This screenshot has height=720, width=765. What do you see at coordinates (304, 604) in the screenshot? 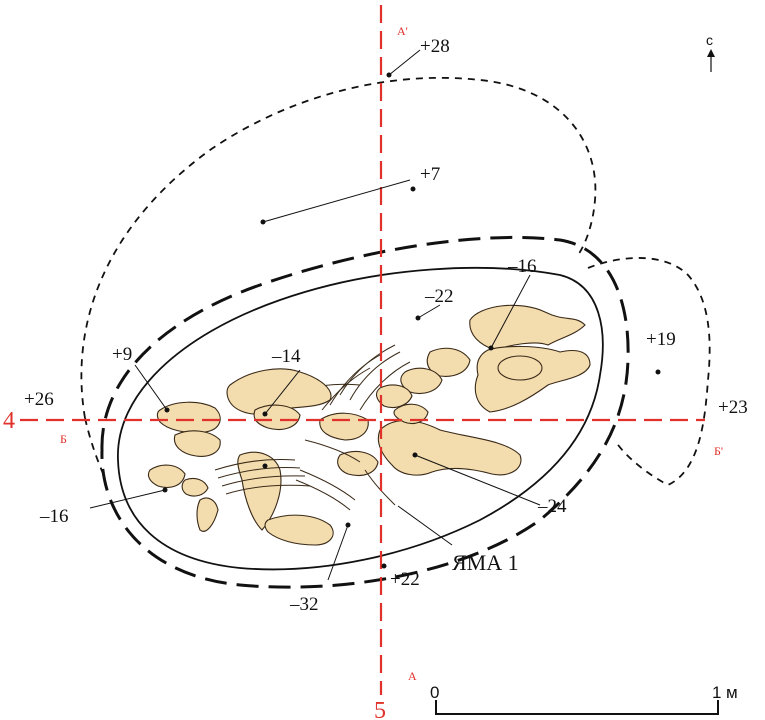
I see `elevation-label-m32: –32` at bounding box center [304, 604].